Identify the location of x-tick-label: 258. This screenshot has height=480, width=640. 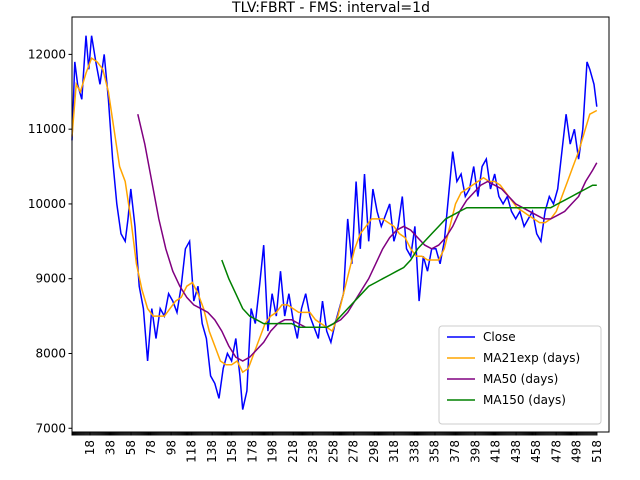
(333, 451).